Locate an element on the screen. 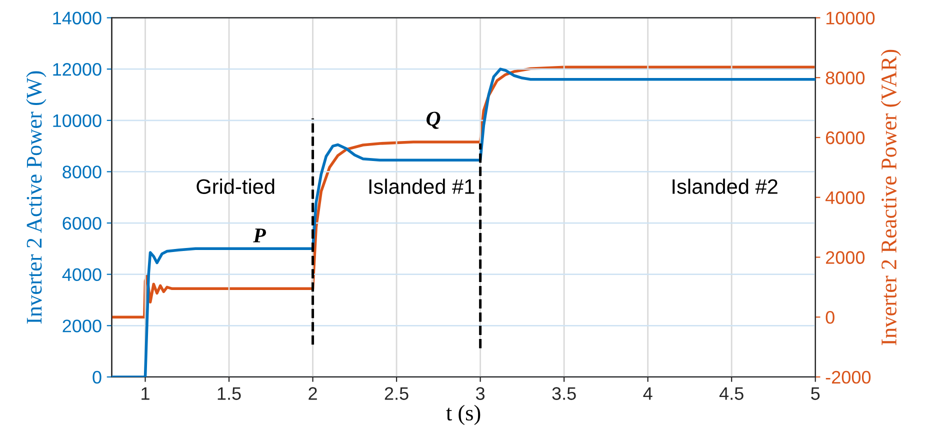 This screenshot has width=947, height=444. annotation: Grid-tied is located at coordinates (235, 186).